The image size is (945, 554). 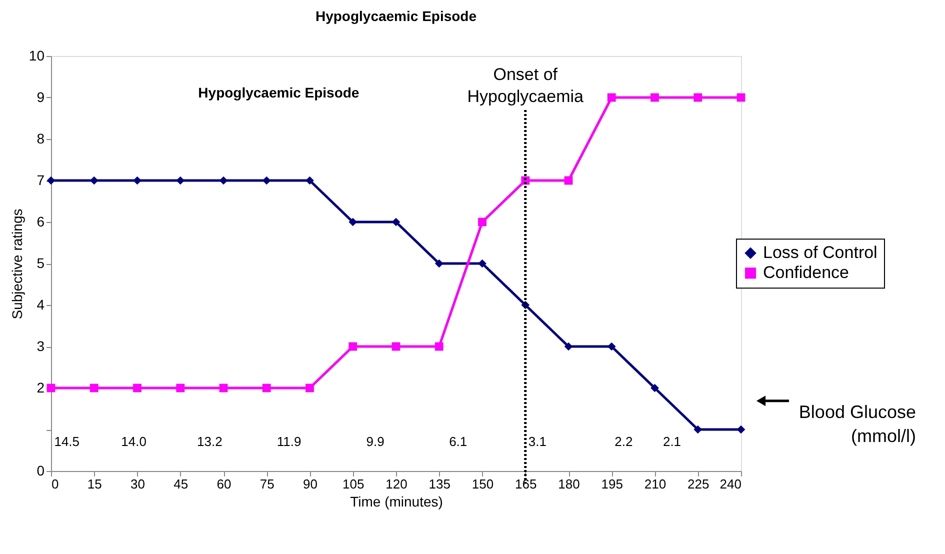 I want to click on x-tick-label: 60, so click(x=224, y=484).